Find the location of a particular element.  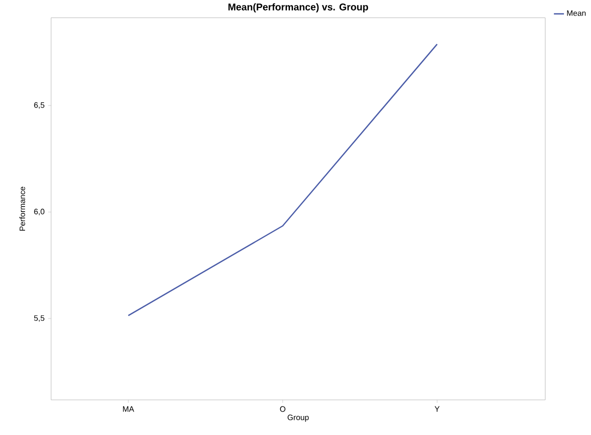

chart-title: Mean(Performance) vs. Group is located at coordinates (298, 7).